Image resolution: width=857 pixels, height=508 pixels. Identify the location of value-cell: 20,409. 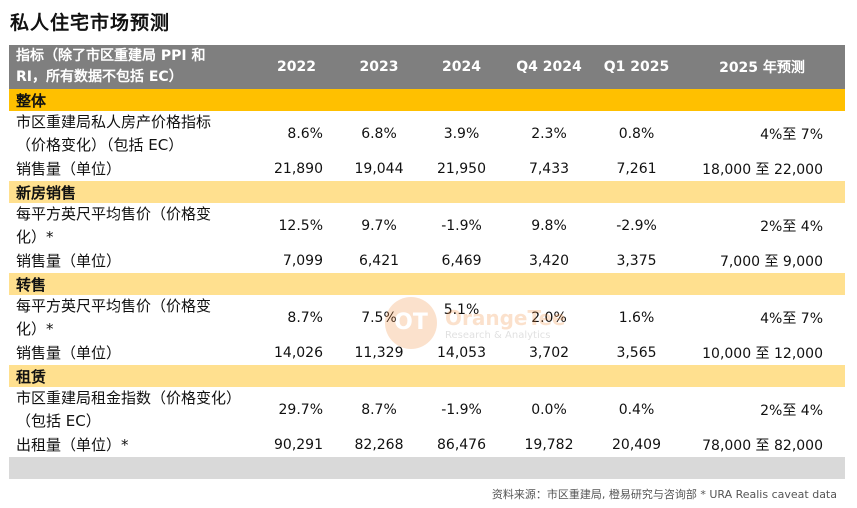
(636, 445).